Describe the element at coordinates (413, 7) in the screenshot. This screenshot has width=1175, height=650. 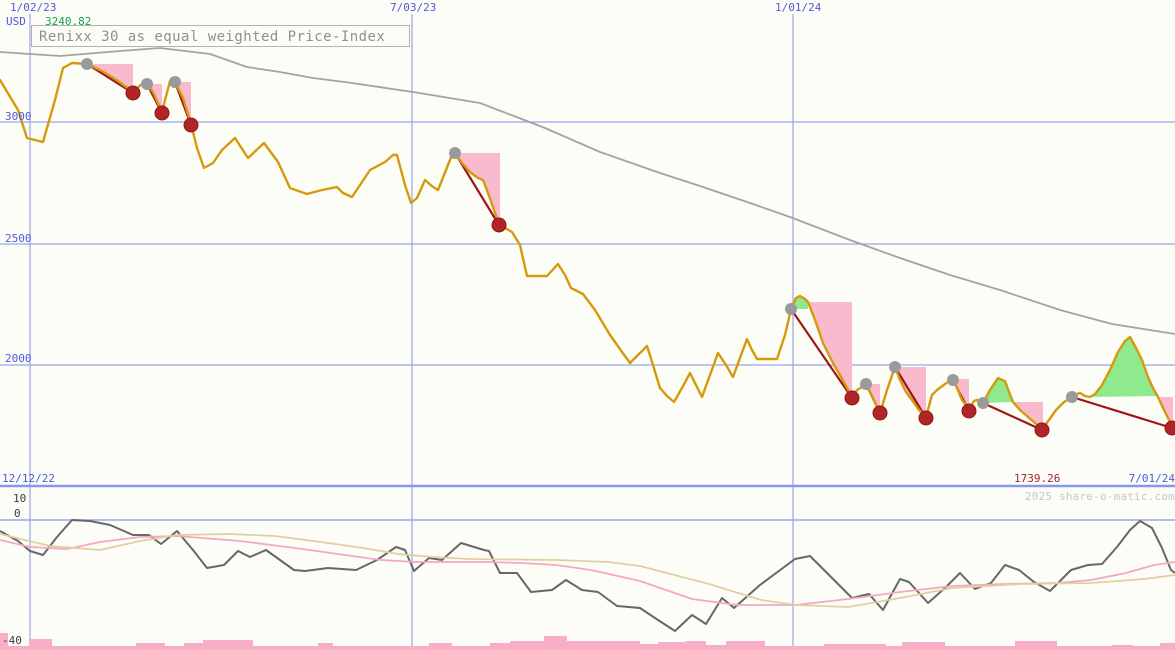
I see `top-date-mid: 7/03/23` at that location.